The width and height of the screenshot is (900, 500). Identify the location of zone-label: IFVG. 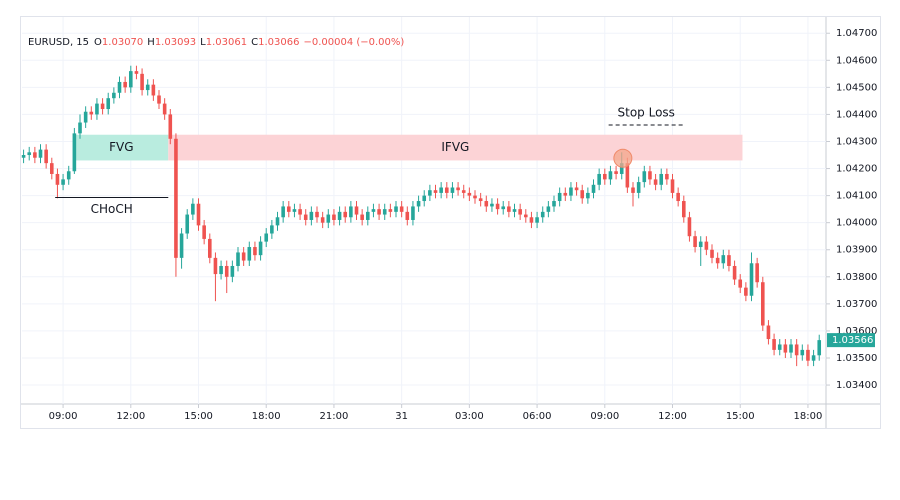
(455, 147).